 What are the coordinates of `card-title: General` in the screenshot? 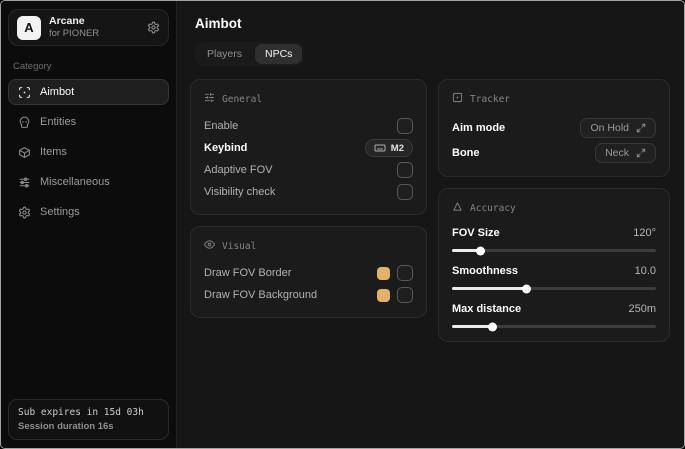 It's located at (242, 99).